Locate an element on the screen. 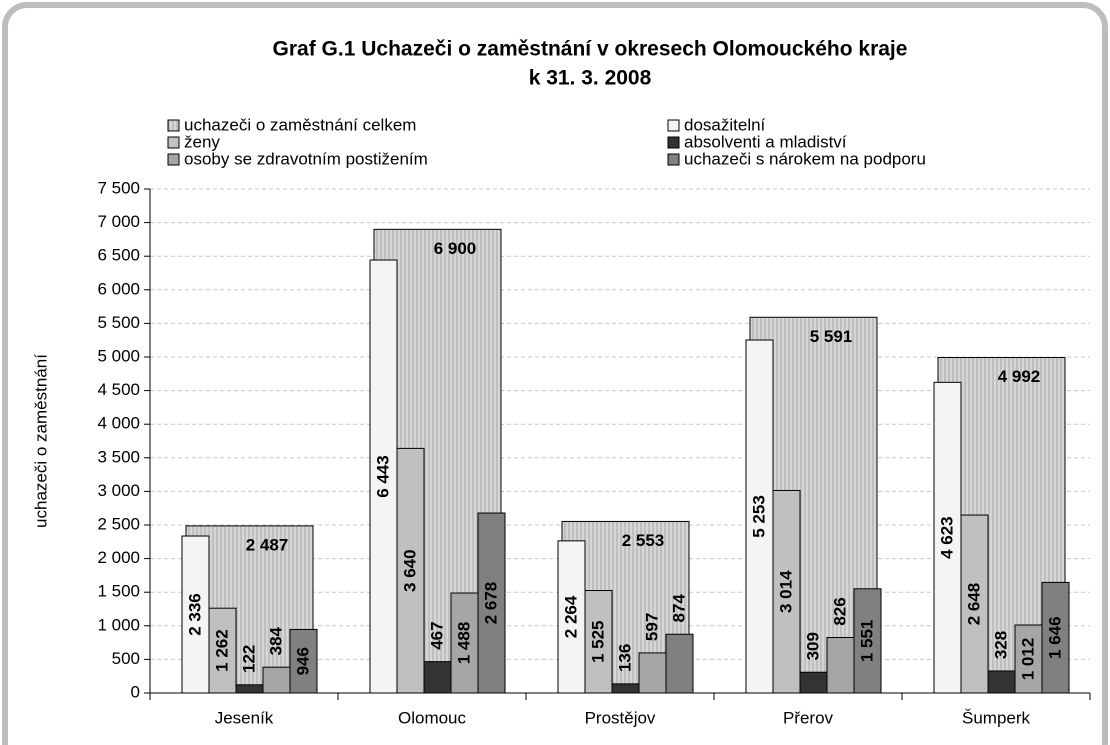 The height and width of the screenshot is (745, 1110). value-label: 5 253 is located at coordinates (758, 516).